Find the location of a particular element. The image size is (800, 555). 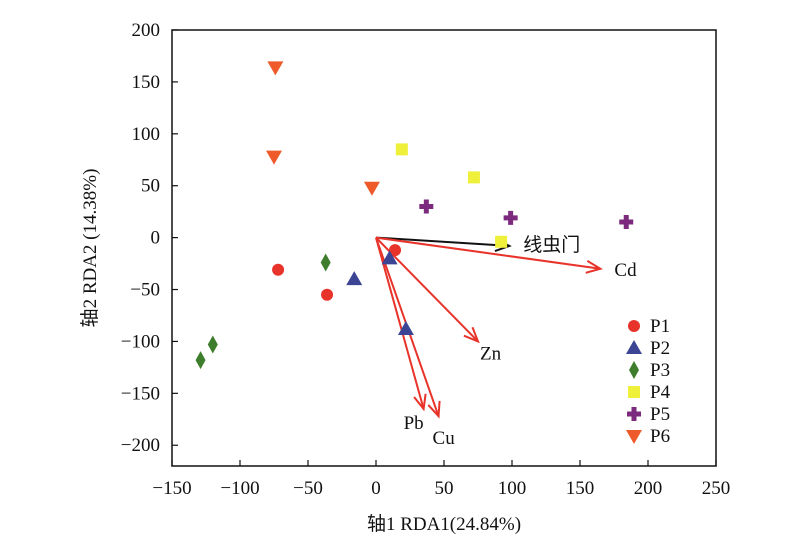

vector-1-line is located at coordinates (488, 253).